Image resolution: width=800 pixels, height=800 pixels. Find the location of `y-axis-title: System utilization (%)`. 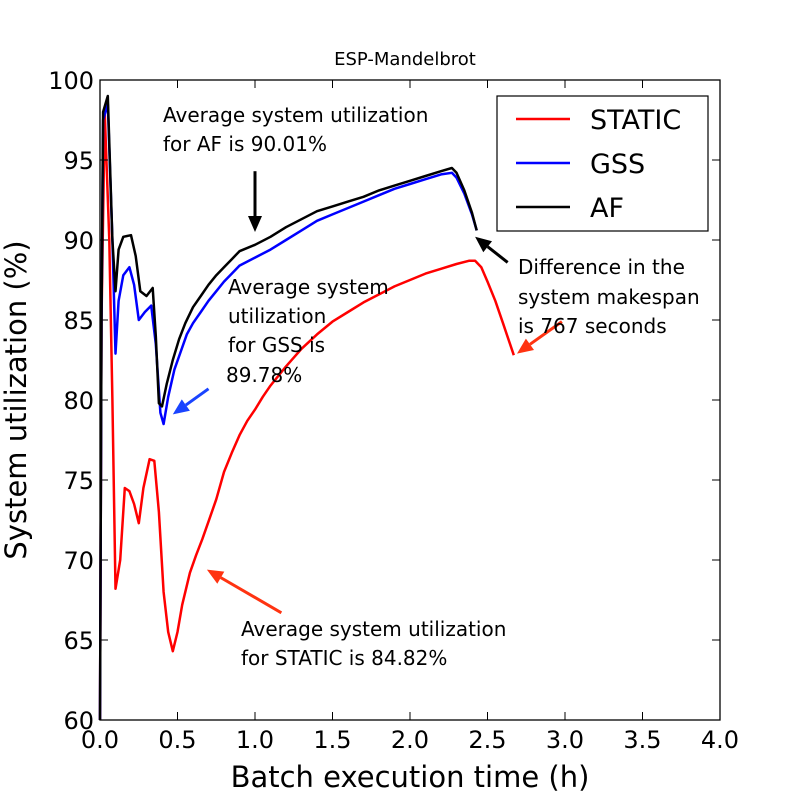

y-axis-title: System utilization (%) is located at coordinates (16, 399).